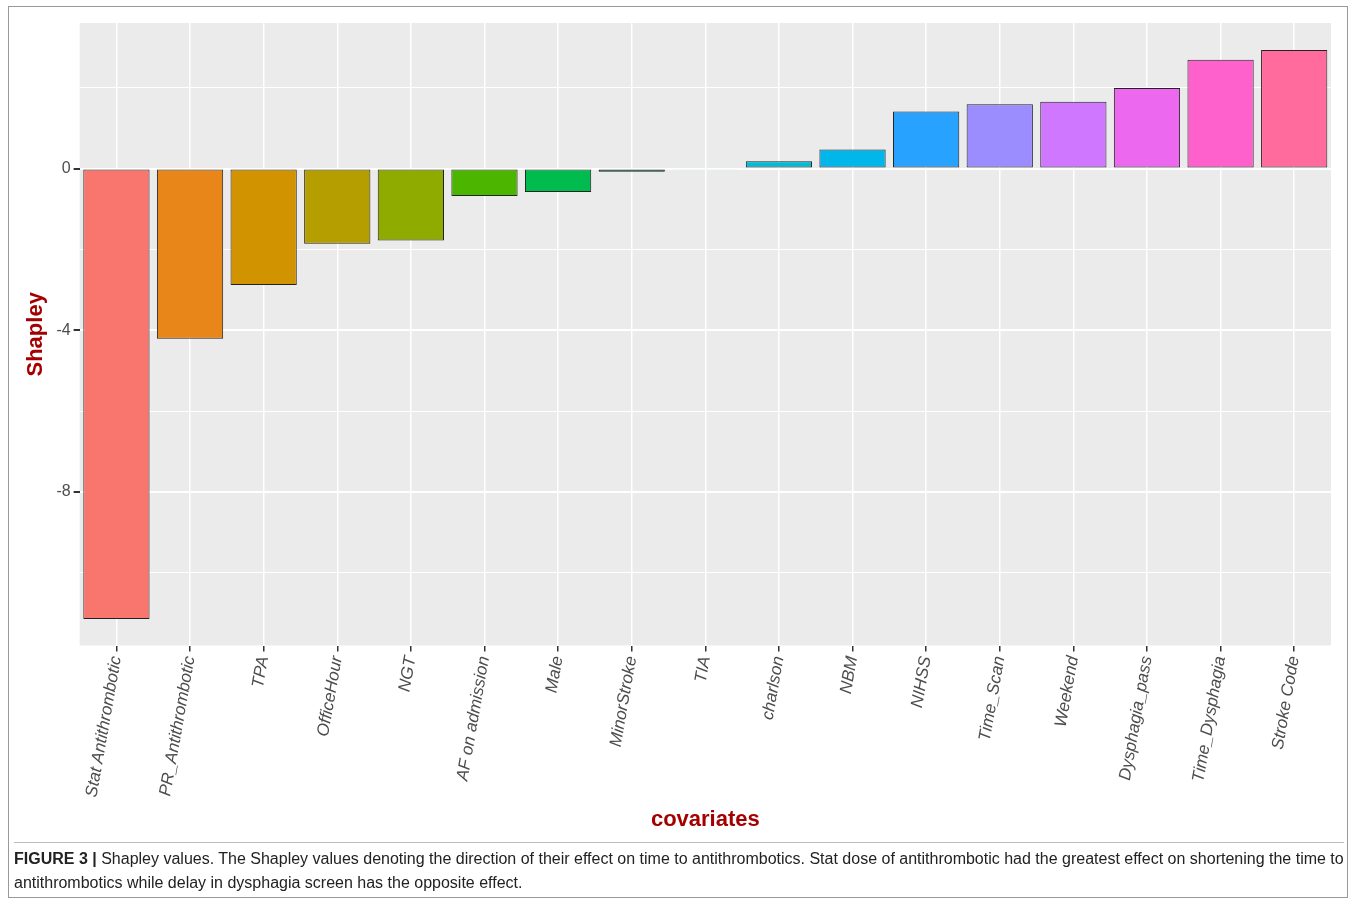 This screenshot has width=1358, height=906. What do you see at coordinates (35, 334) in the screenshot?
I see `y-axis-title: Shapley` at bounding box center [35, 334].